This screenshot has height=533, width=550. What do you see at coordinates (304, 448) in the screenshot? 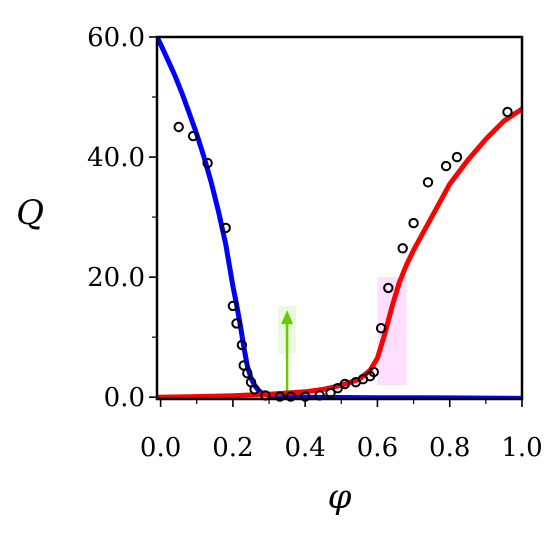
I see `x-tick-label: 0.4` at bounding box center [304, 448].